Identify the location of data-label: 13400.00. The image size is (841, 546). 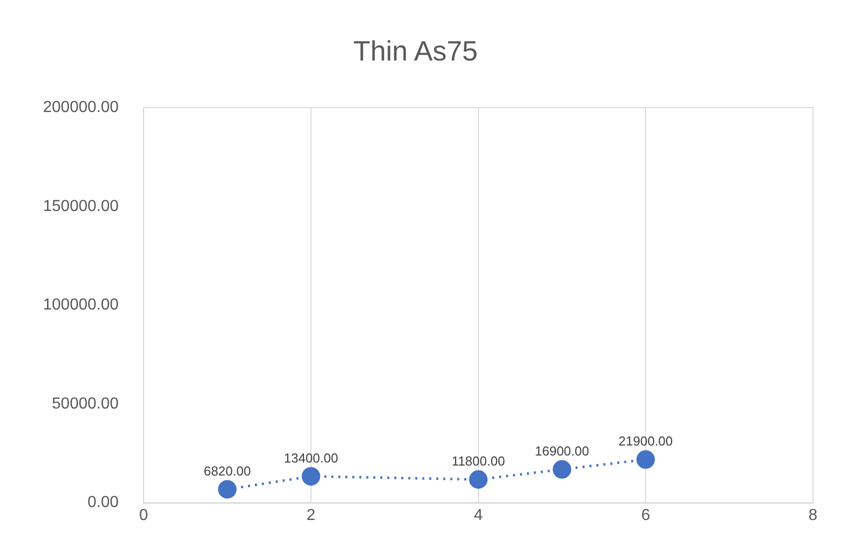
(311, 458).